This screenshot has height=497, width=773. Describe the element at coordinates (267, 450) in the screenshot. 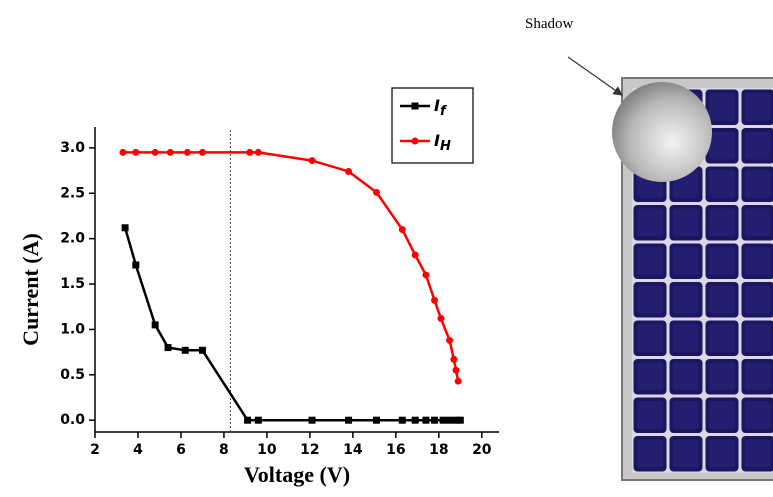

I see `x-tick-label: 10` at that location.